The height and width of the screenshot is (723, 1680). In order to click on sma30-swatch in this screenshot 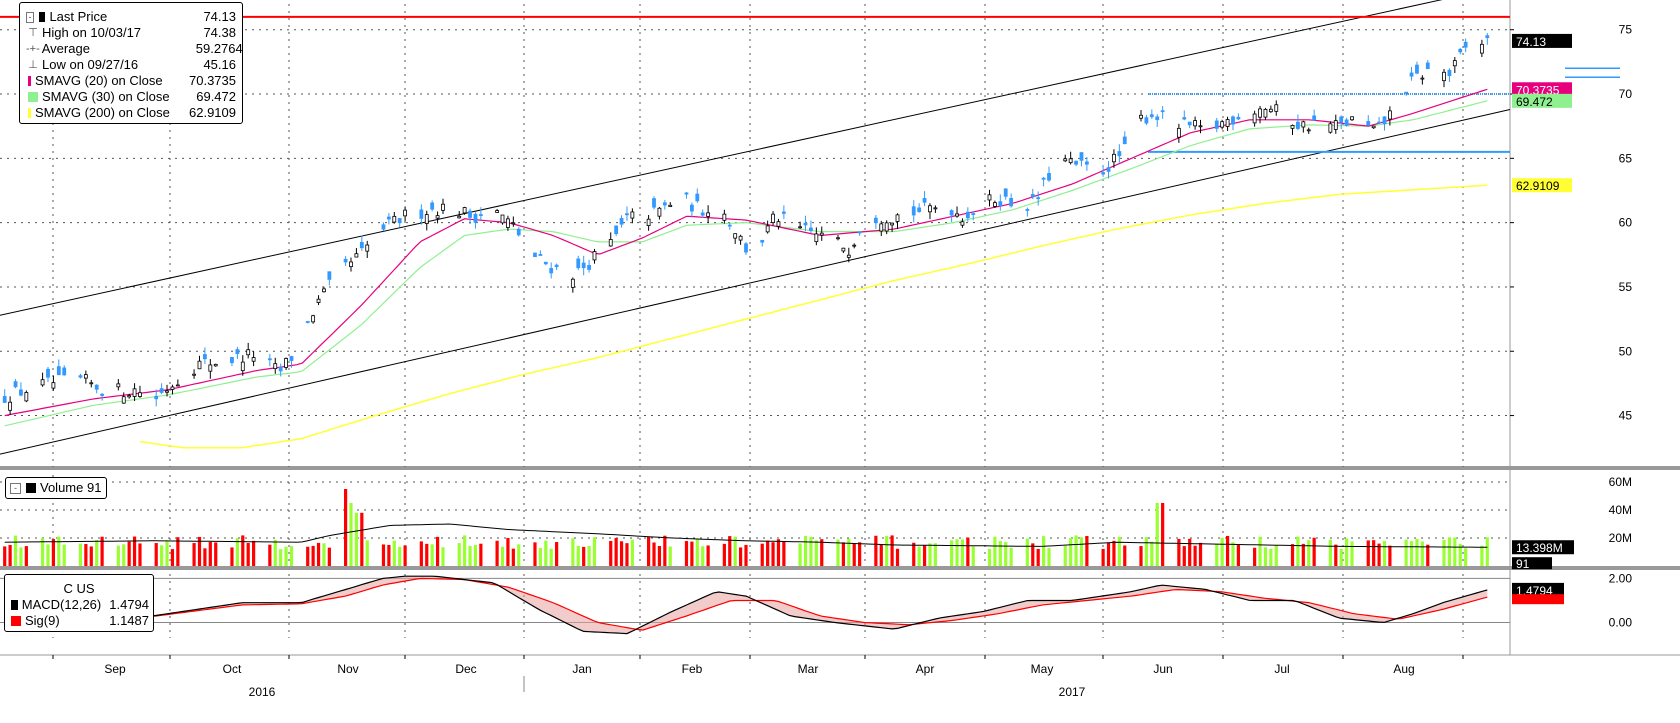, I will do `click(33, 97)`.